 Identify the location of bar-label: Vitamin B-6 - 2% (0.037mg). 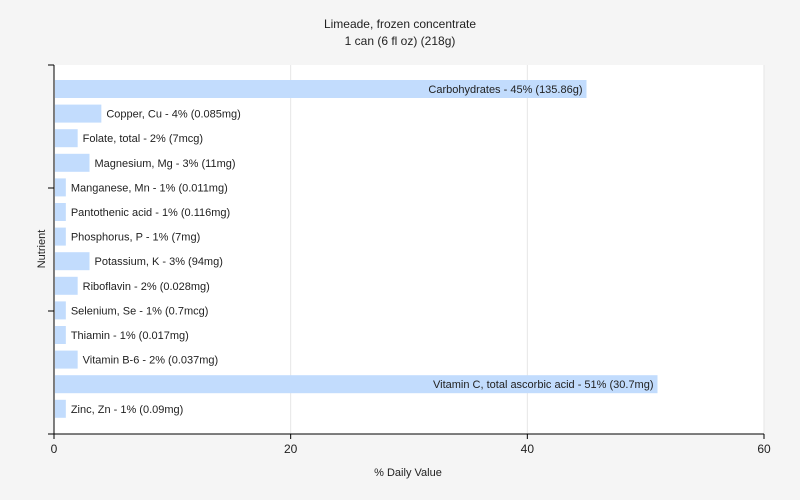
(151, 361).